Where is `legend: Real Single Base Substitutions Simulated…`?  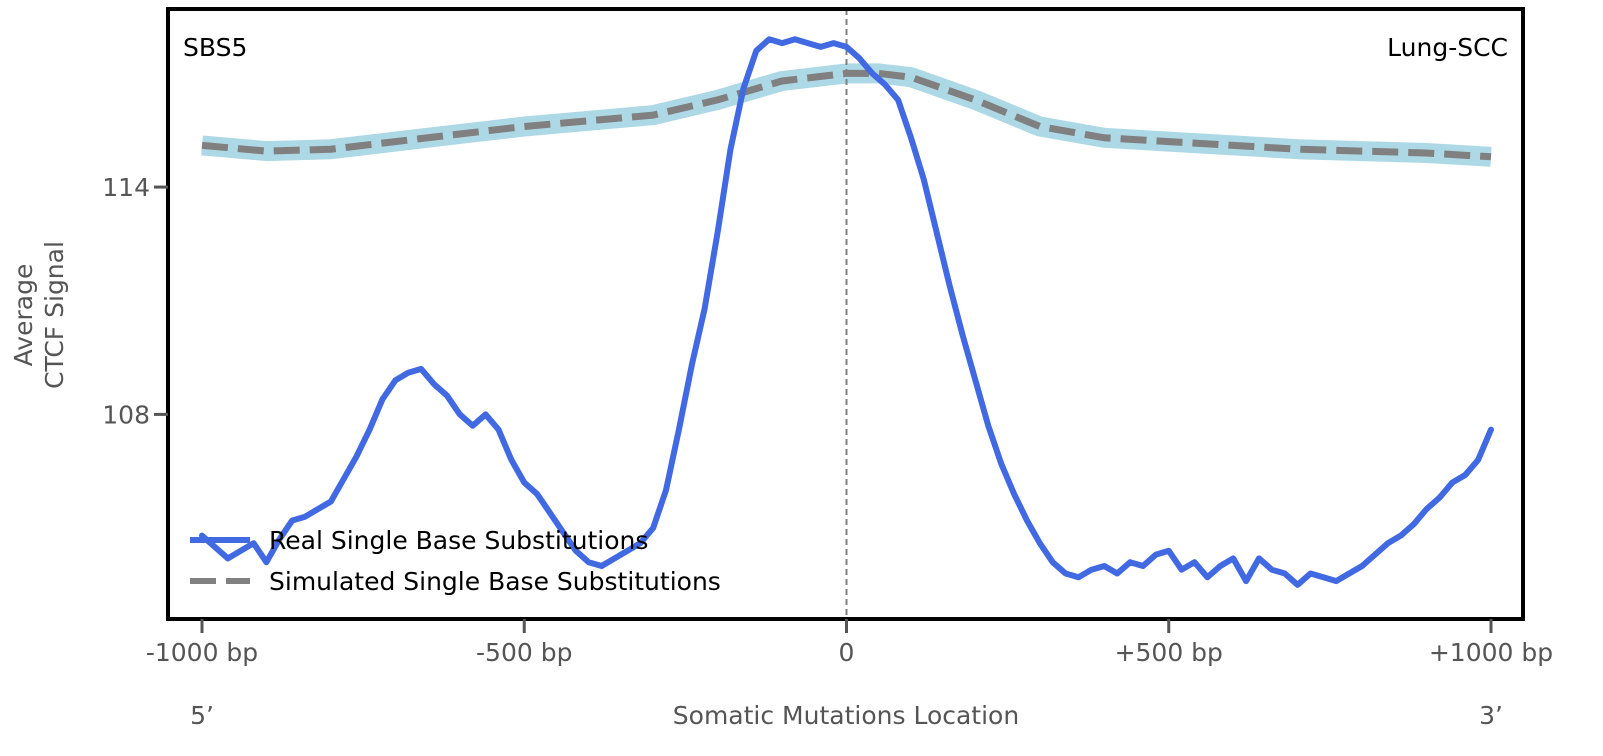 legend: Real Single Base Substitutions Simulated… is located at coordinates (455, 561).